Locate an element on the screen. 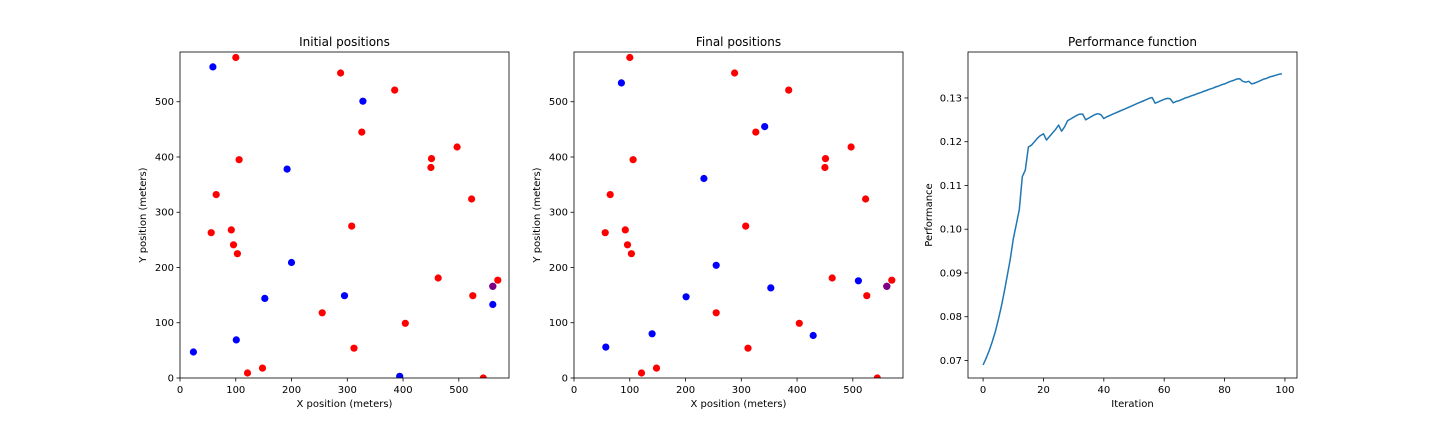  y-tick-label: 0.12 is located at coordinates (951, 142).